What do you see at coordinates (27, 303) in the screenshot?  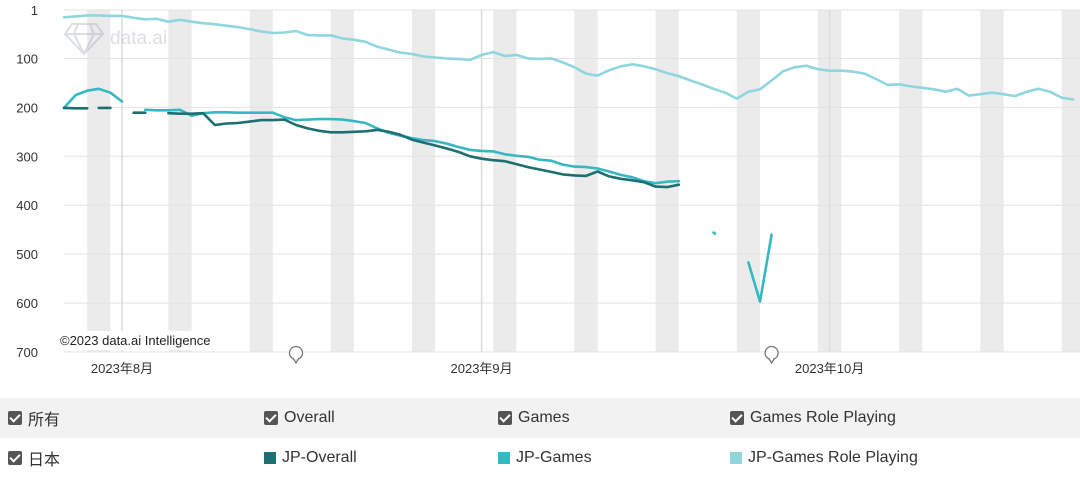 I see `y-tick-label: 600` at bounding box center [27, 303].